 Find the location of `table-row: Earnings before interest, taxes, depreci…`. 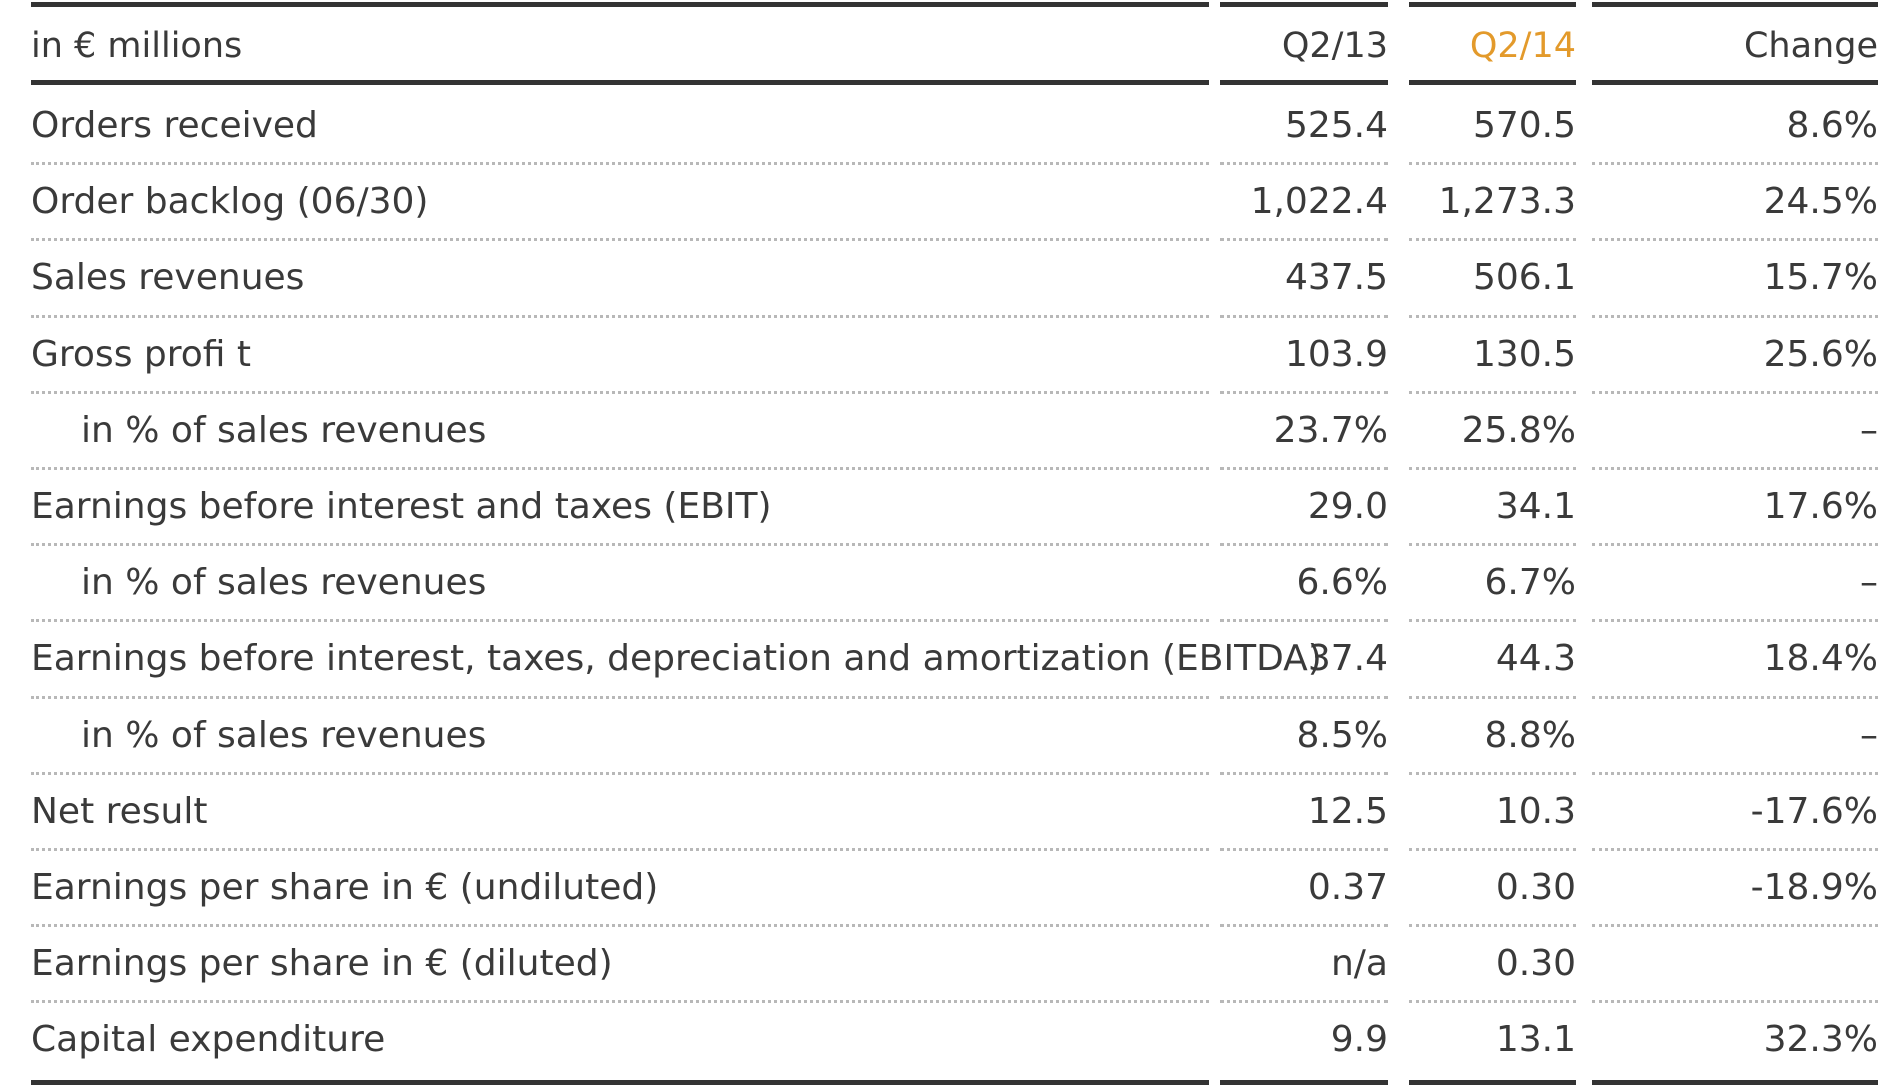

table-row: Earnings before interest, taxes, depreci… is located at coordinates (950, 659).